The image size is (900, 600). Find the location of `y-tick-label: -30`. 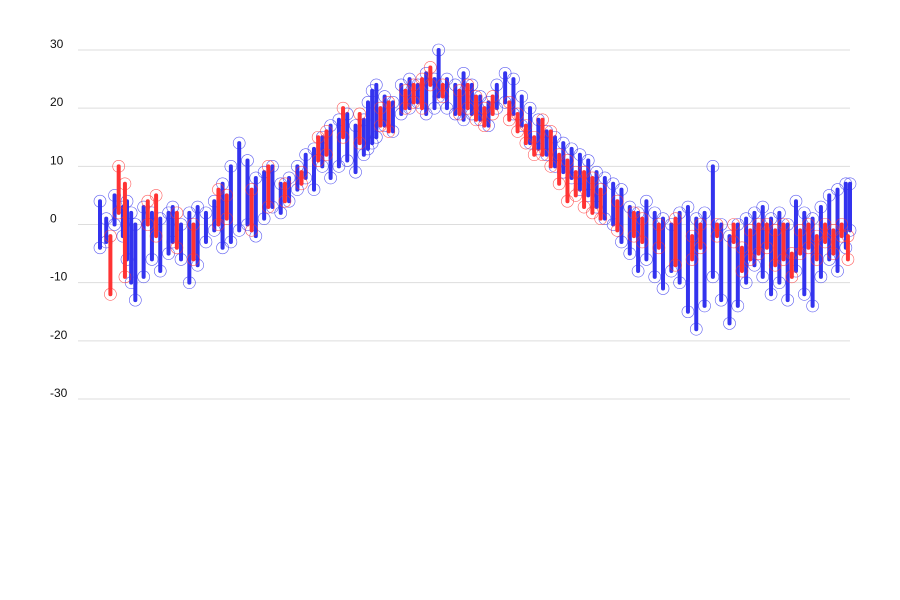

y-tick-label: -30 is located at coordinates (59, 393).